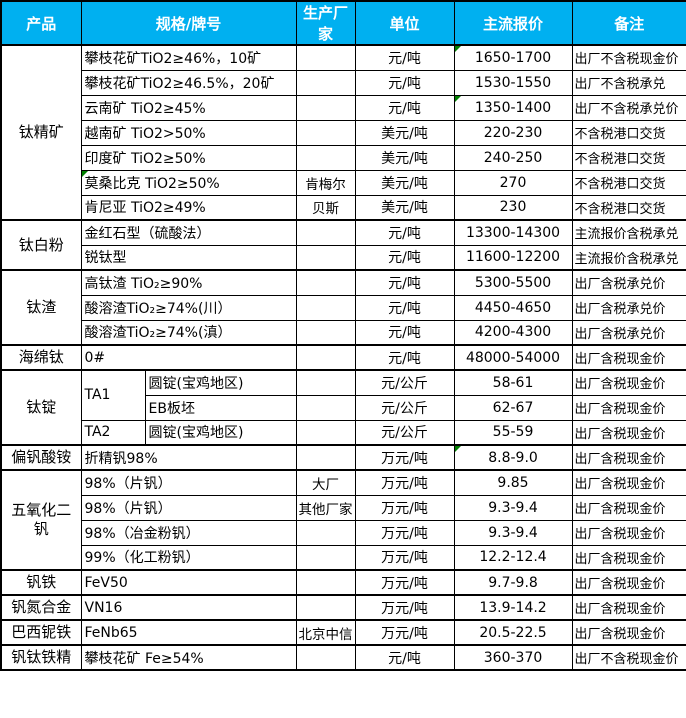 The height and width of the screenshot is (718, 686). I want to click on price-cell: 58-61, so click(513, 382).